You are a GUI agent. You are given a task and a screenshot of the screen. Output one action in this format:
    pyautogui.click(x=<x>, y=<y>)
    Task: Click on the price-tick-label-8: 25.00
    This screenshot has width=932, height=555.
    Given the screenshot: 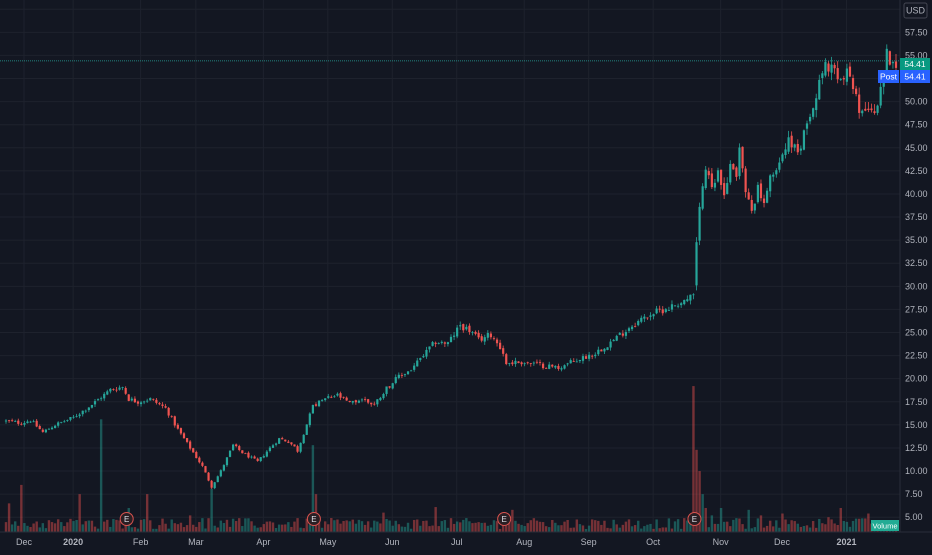 What is the action you would take?
    pyautogui.click(x=916, y=333)
    